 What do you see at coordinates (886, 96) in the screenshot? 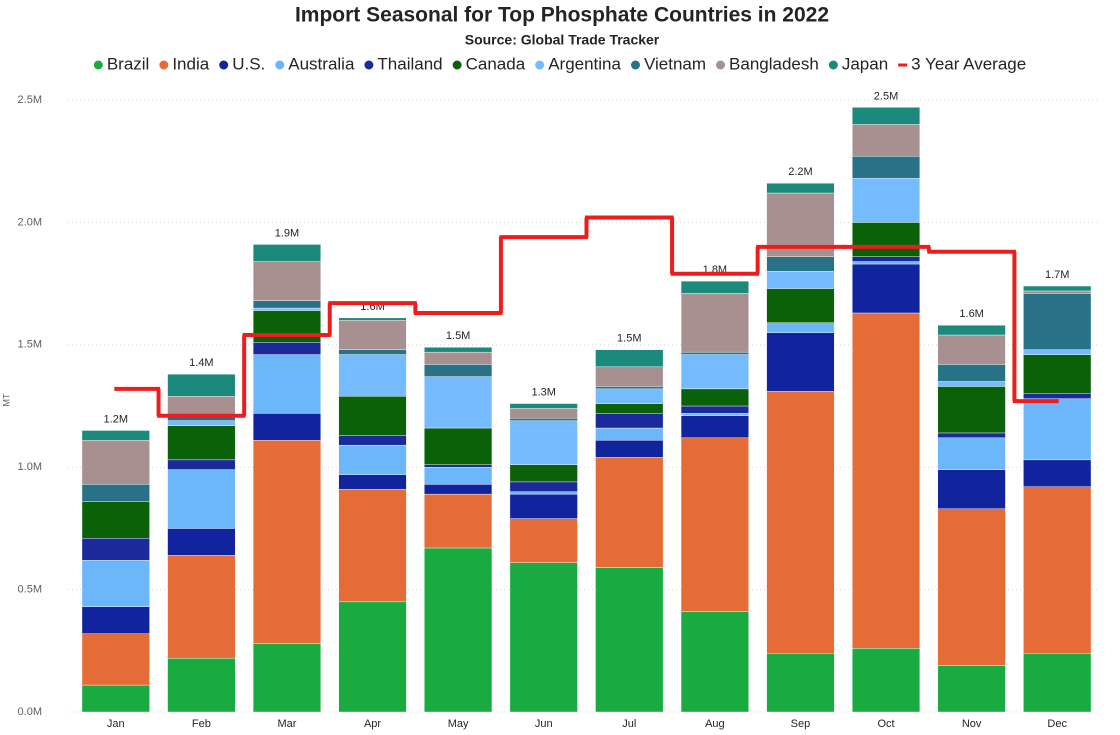
I see `total-label: 2.5M` at bounding box center [886, 96].